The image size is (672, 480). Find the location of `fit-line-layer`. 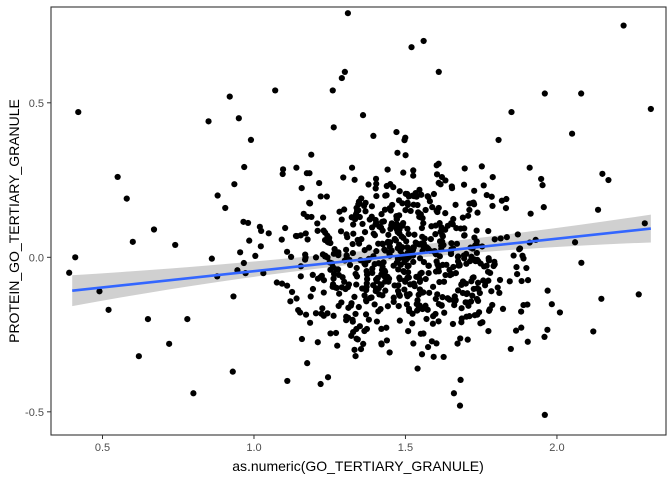

fit-line-layer is located at coordinates (361, 259).